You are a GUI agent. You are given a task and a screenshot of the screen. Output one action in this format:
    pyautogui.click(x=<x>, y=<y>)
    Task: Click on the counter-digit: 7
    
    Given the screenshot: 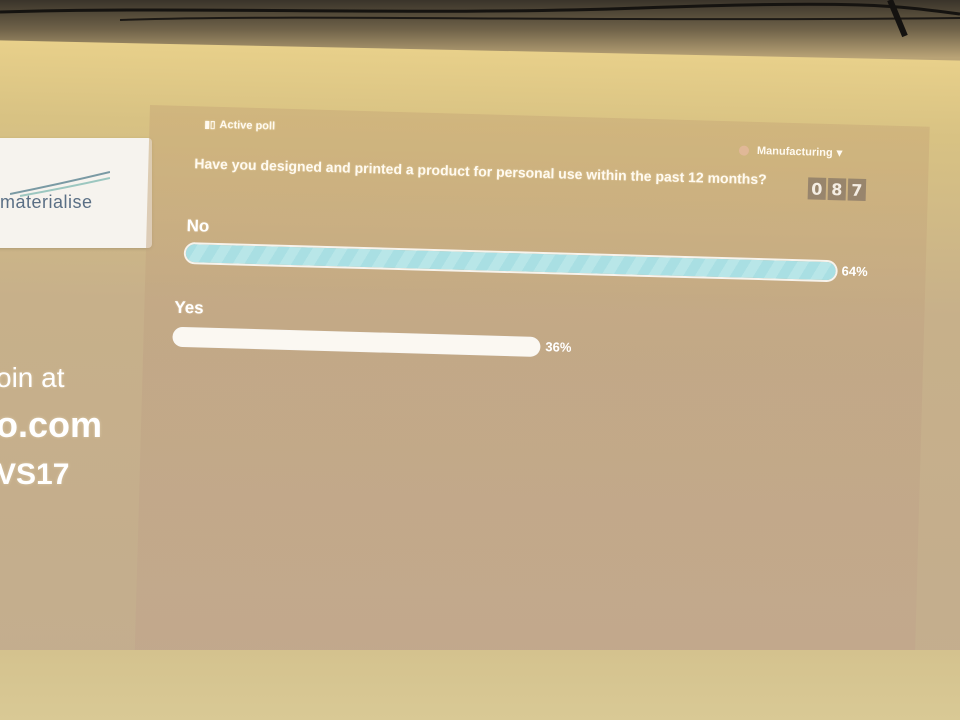 What is the action you would take?
    pyautogui.click(x=857, y=190)
    